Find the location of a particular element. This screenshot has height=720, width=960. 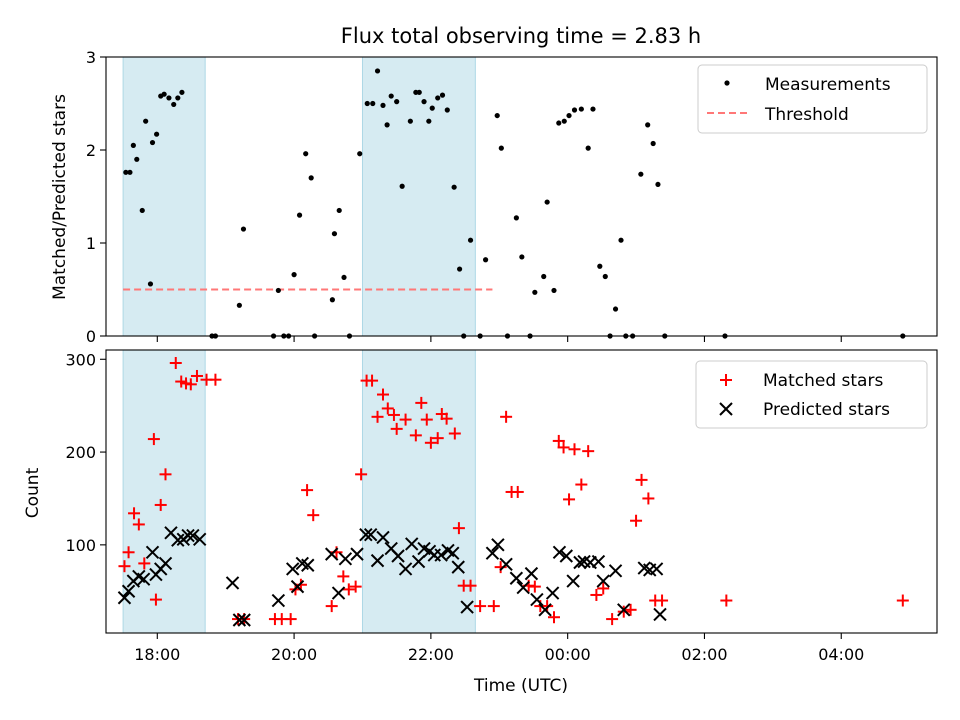

top-legend-box is located at coordinates (812, 99).